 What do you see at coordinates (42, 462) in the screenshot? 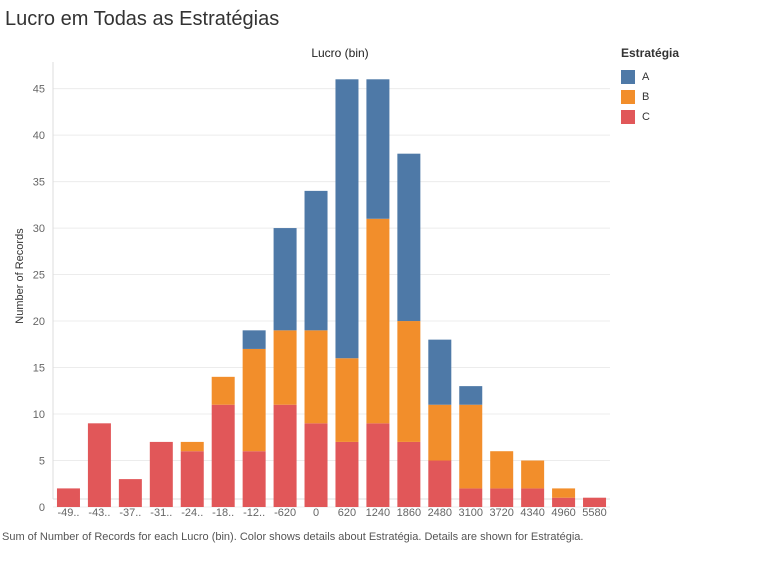
I see `y-tick-label: 5` at bounding box center [42, 462].